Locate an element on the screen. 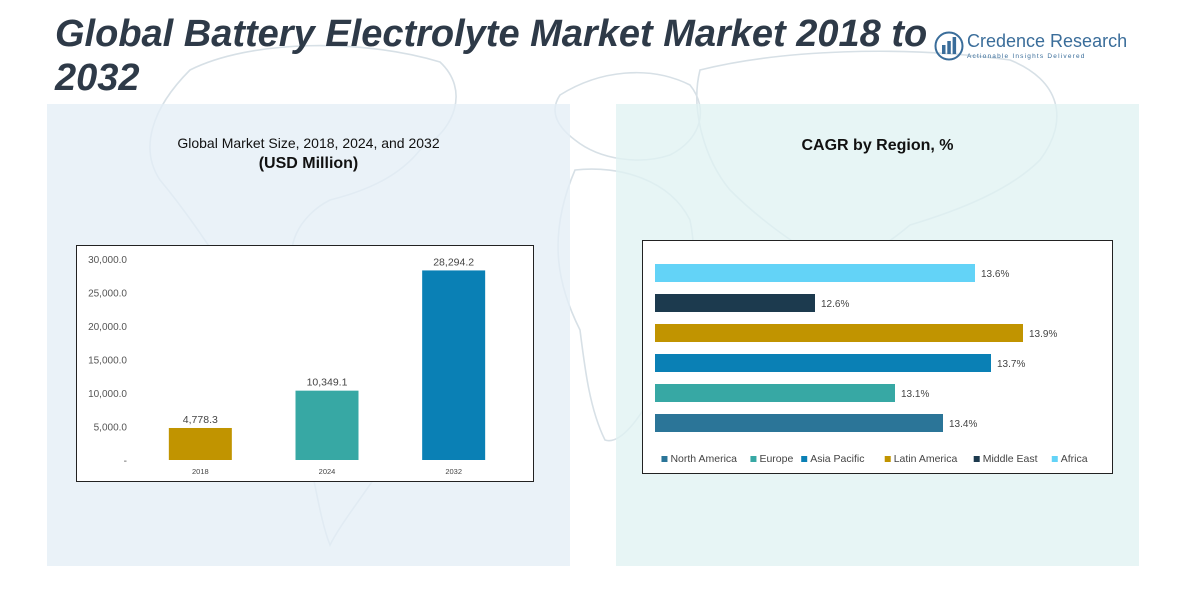  bar-2018 is located at coordinates (200, 443).